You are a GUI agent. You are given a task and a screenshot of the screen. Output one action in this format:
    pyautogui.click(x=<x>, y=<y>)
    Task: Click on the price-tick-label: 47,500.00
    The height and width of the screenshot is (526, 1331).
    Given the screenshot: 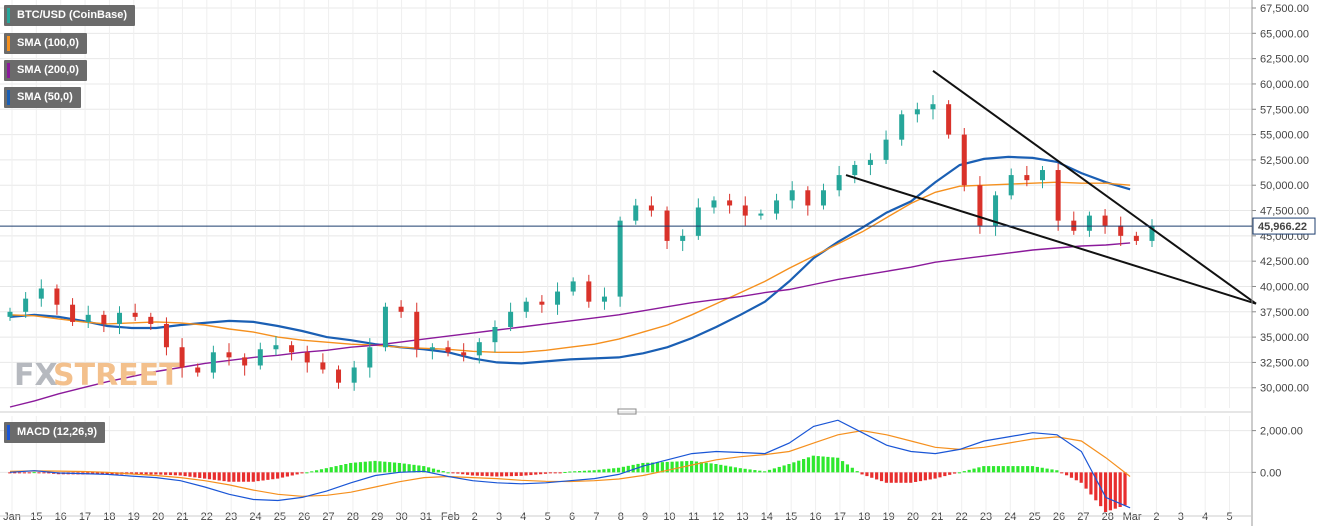 What is the action you would take?
    pyautogui.click(x=1284, y=212)
    